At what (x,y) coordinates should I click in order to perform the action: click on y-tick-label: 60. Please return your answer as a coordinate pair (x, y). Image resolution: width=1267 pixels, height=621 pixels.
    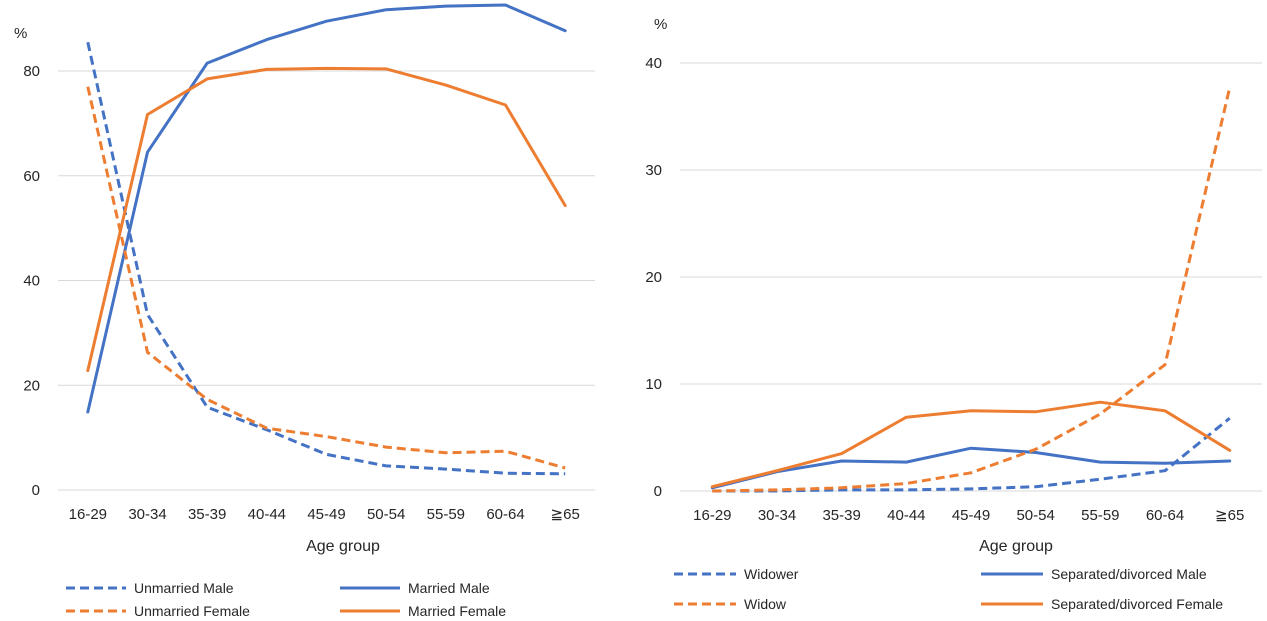
    Looking at the image, I should click on (31, 176).